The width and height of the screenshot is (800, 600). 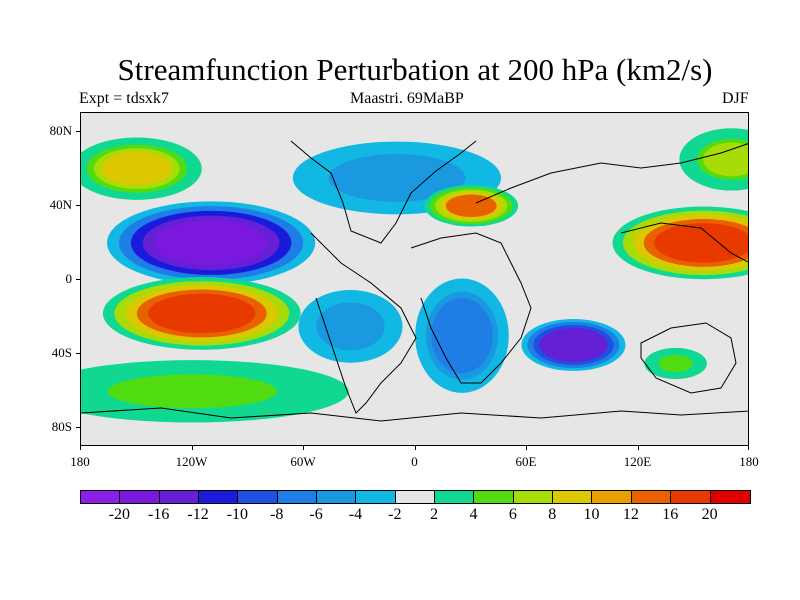 I want to click on colorbar-label: 2, so click(x=434, y=514).